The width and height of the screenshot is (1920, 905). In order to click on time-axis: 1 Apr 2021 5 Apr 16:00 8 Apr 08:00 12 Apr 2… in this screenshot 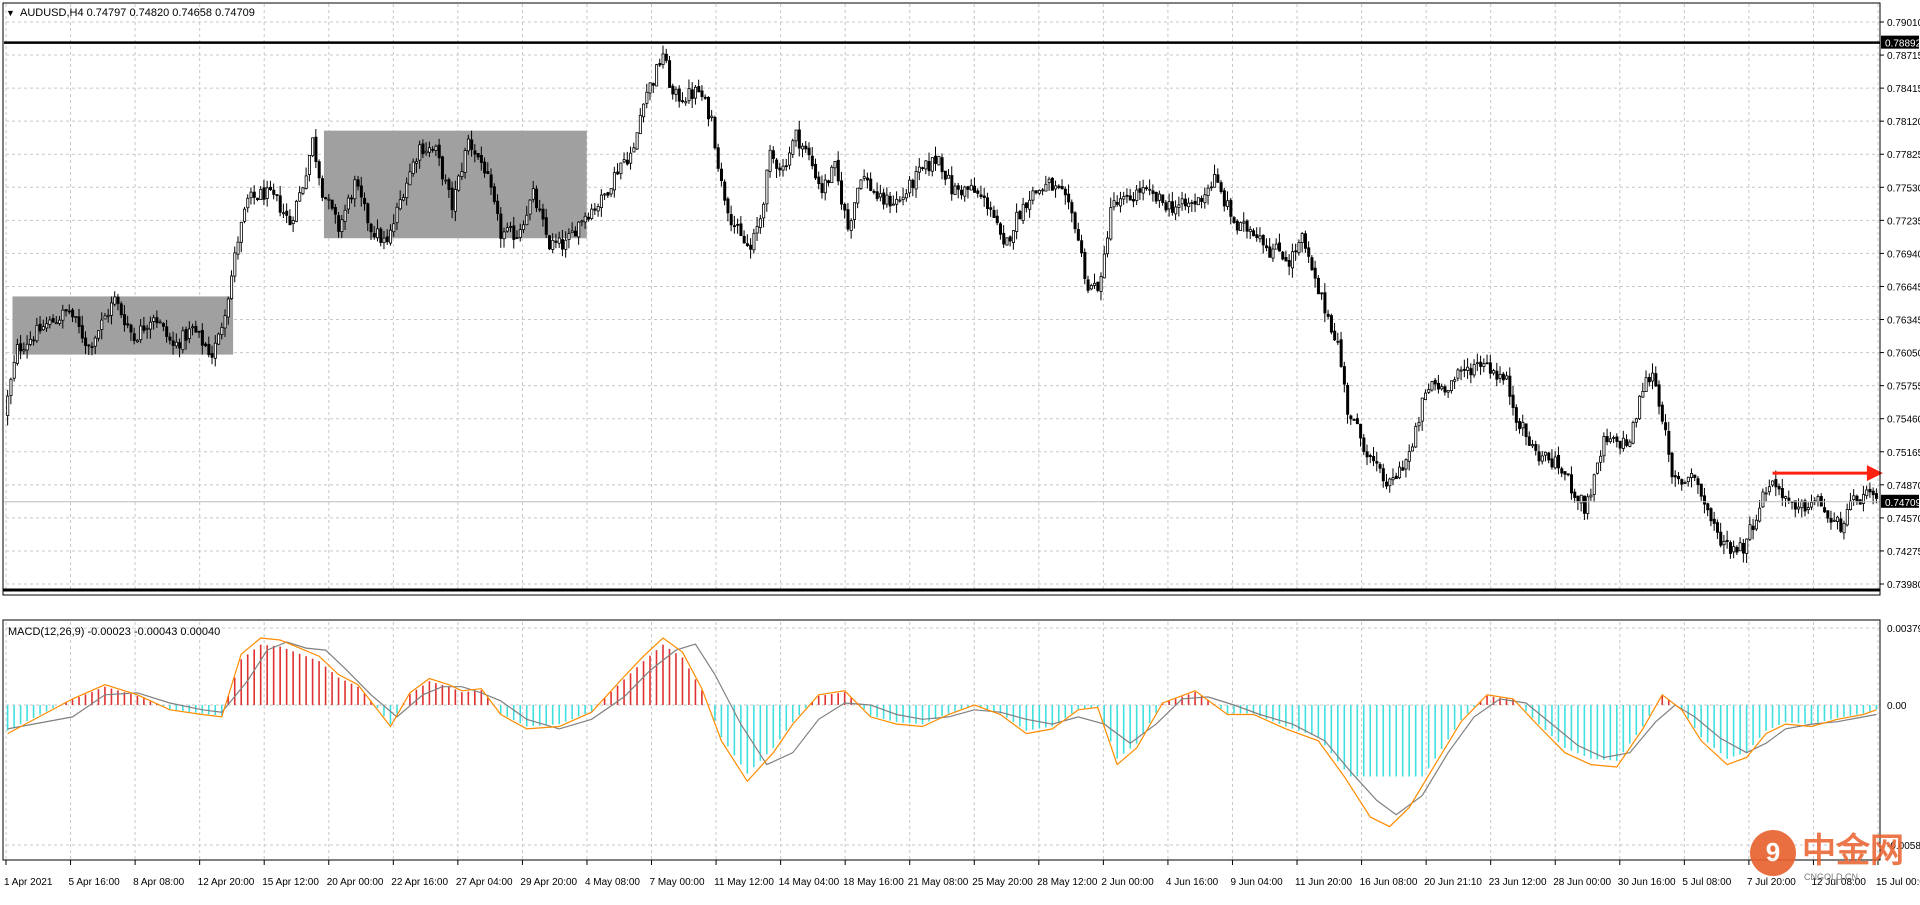, I will do `click(962, 874)`.